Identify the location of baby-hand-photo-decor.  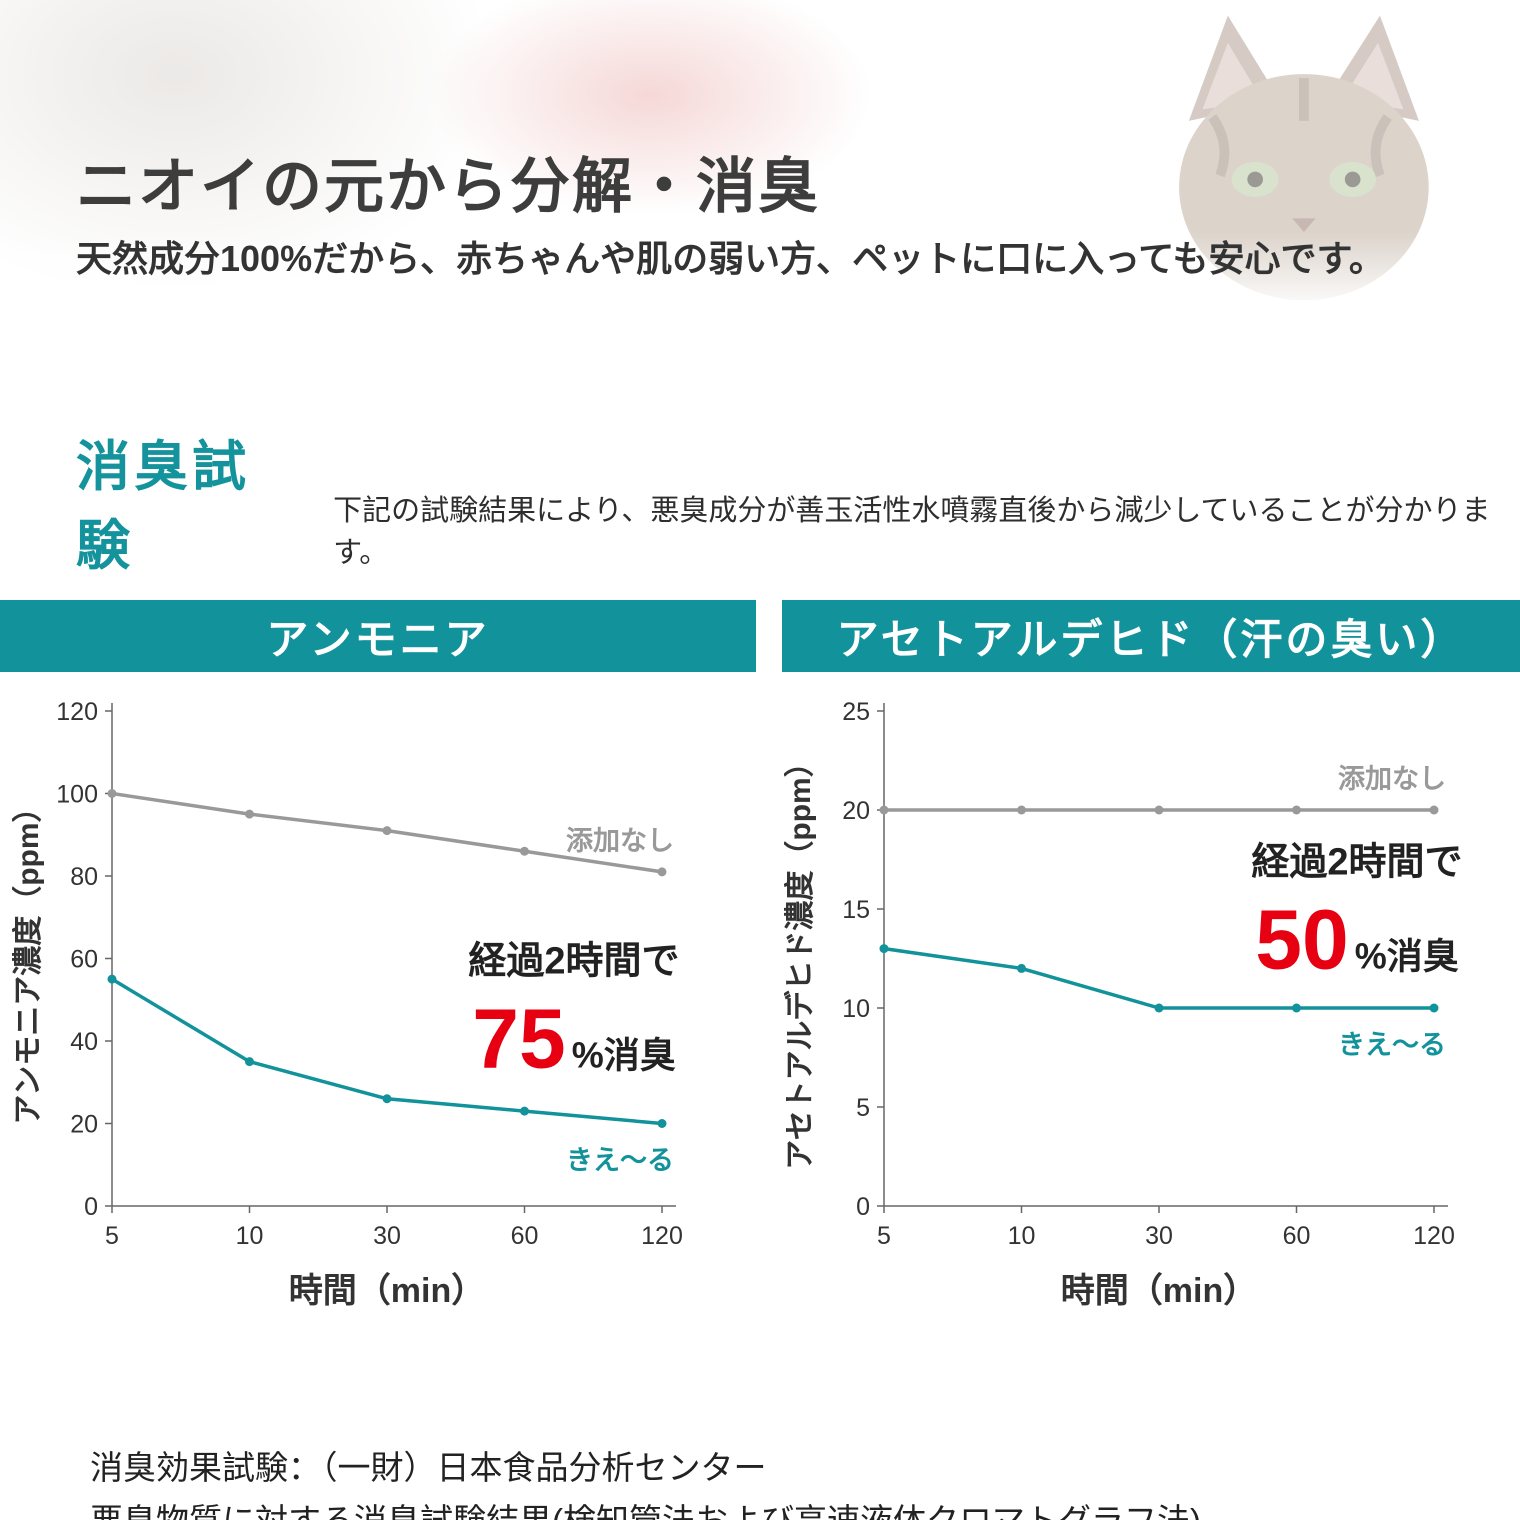
(650, 110).